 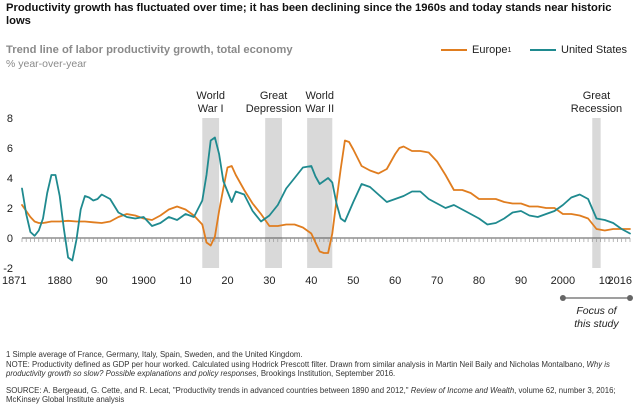 What do you see at coordinates (454, 50) in the screenshot?
I see `europe-swatch` at bounding box center [454, 50].